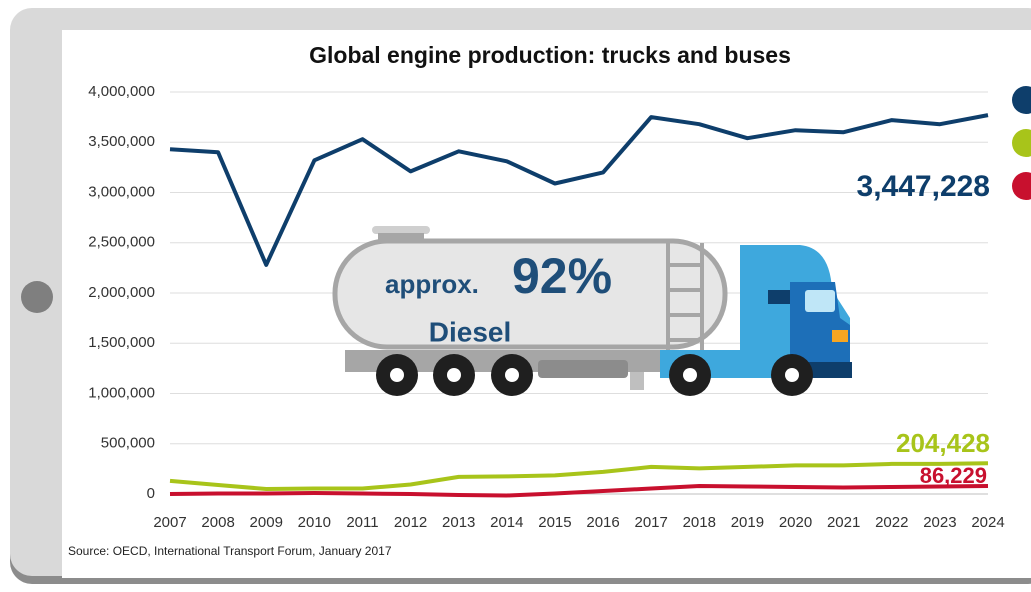  I want to click on y-tick-label: 1,500,000, so click(121, 342).